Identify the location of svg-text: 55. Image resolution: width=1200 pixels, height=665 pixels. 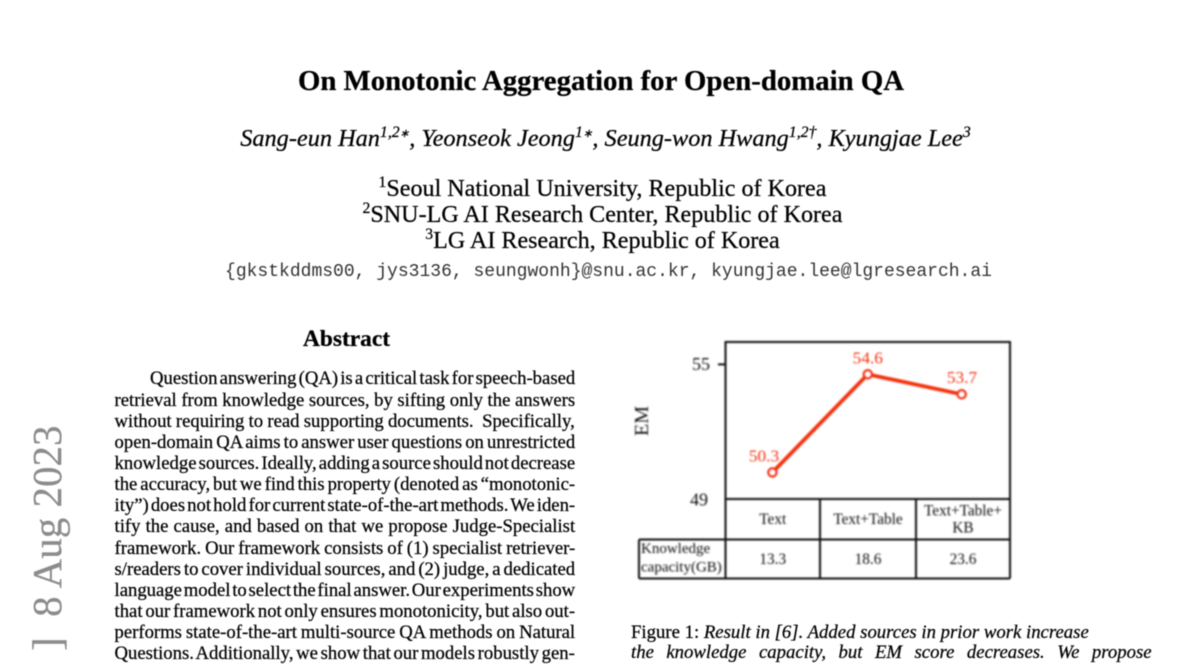
(701, 364).